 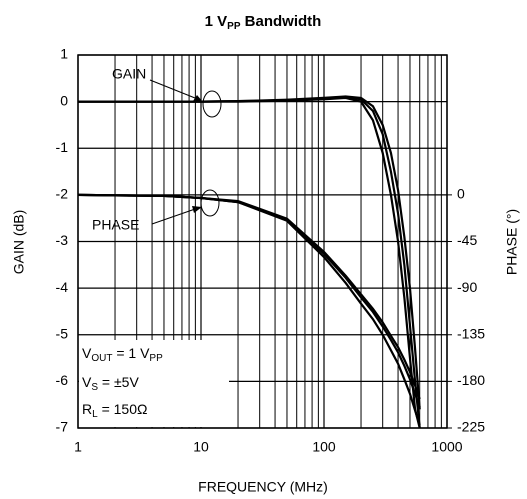 I want to click on y2-tick-label: -225, so click(x=471, y=427).